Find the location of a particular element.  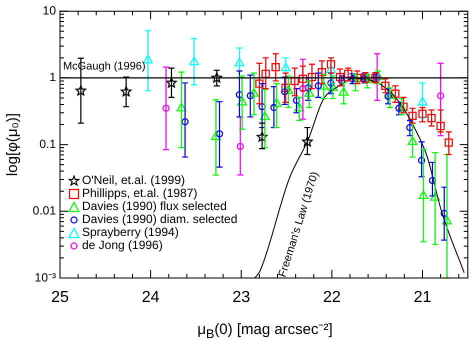

legend-label: Davies (1990) diam. selected is located at coordinates (160, 219).